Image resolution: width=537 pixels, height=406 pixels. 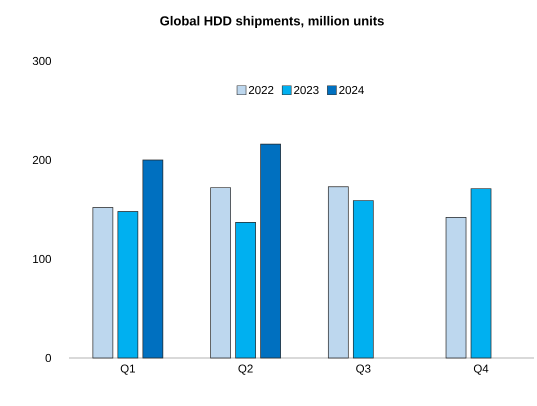 What do you see at coordinates (363, 369) in the screenshot?
I see `x-tick-label: Q3` at bounding box center [363, 369].